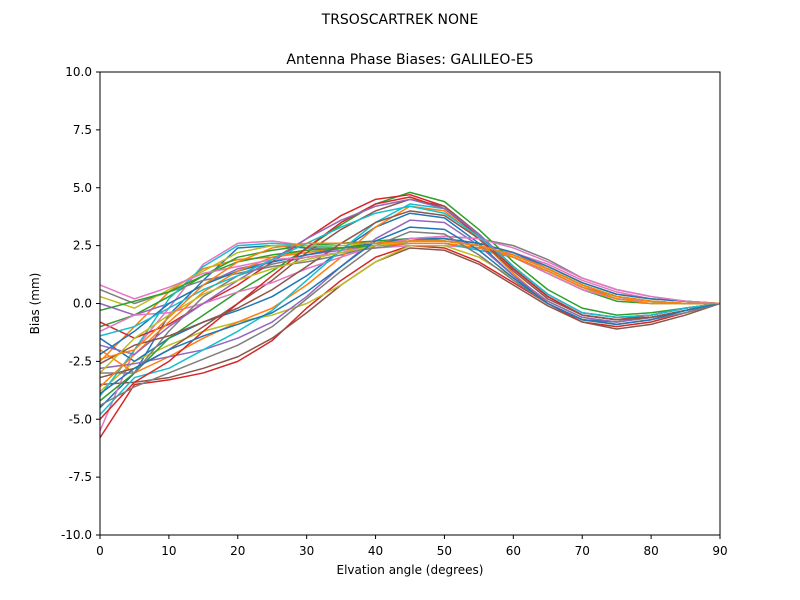 The height and width of the screenshot is (600, 800). I want to click on y-tick-label: -7.5, so click(80, 477).